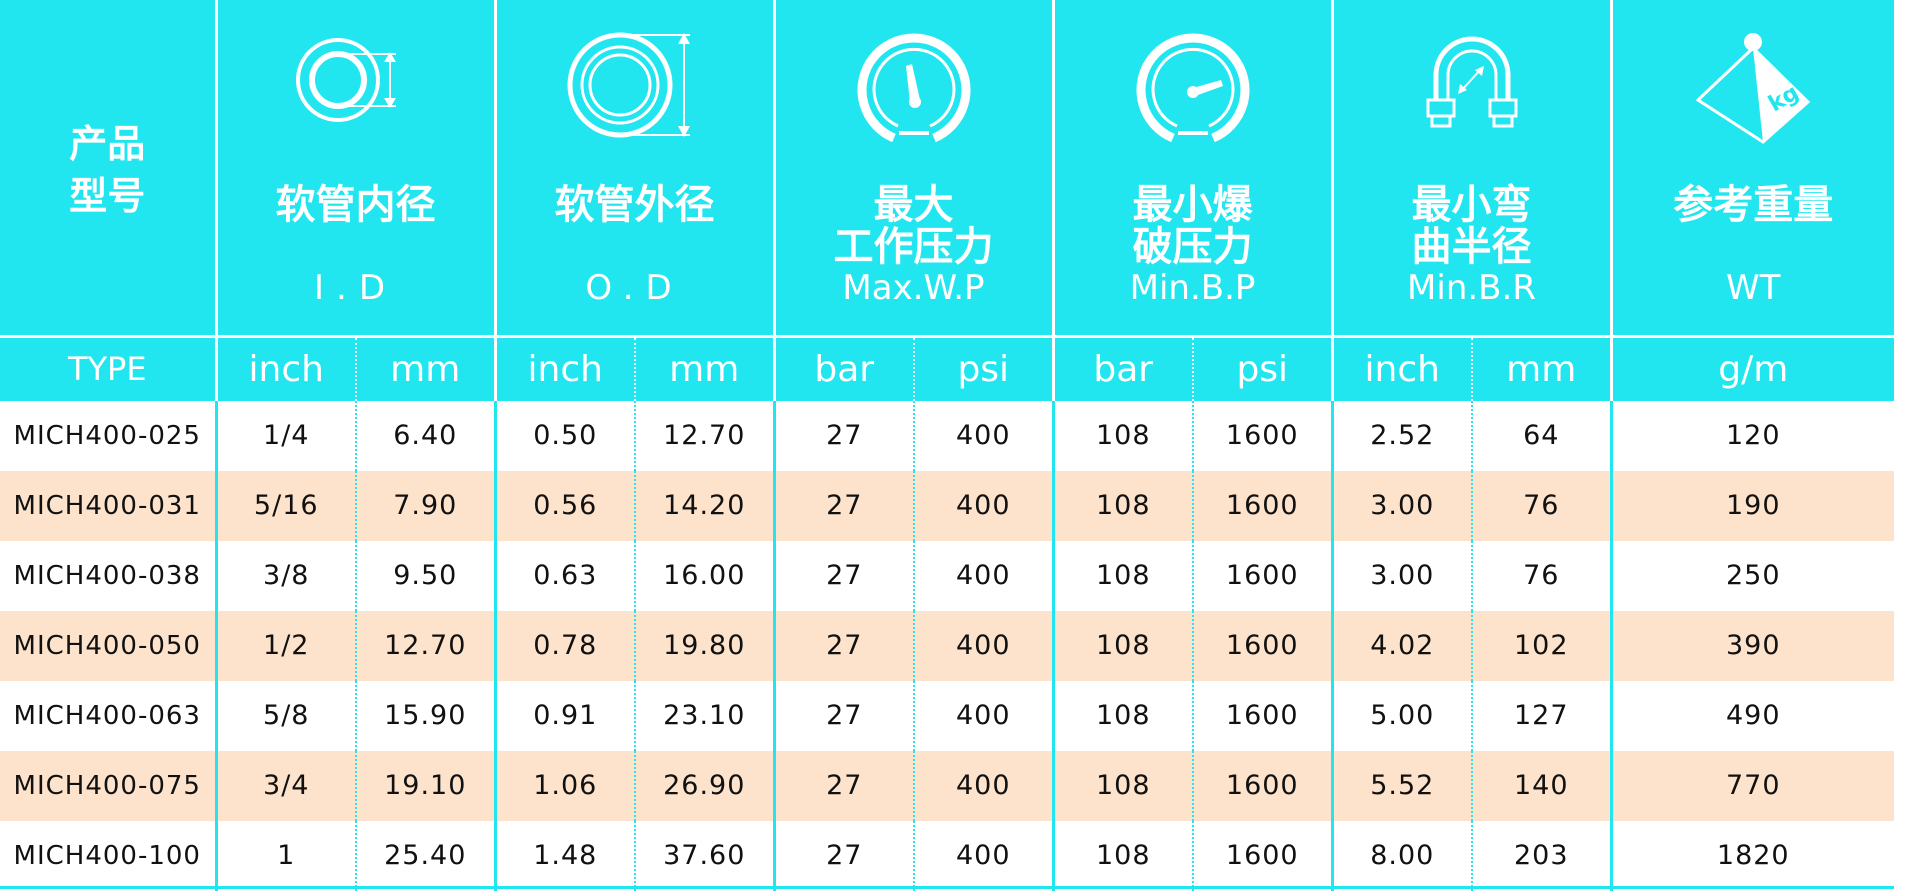  I want to click on cell-type: MICH400-075, so click(108, 785).